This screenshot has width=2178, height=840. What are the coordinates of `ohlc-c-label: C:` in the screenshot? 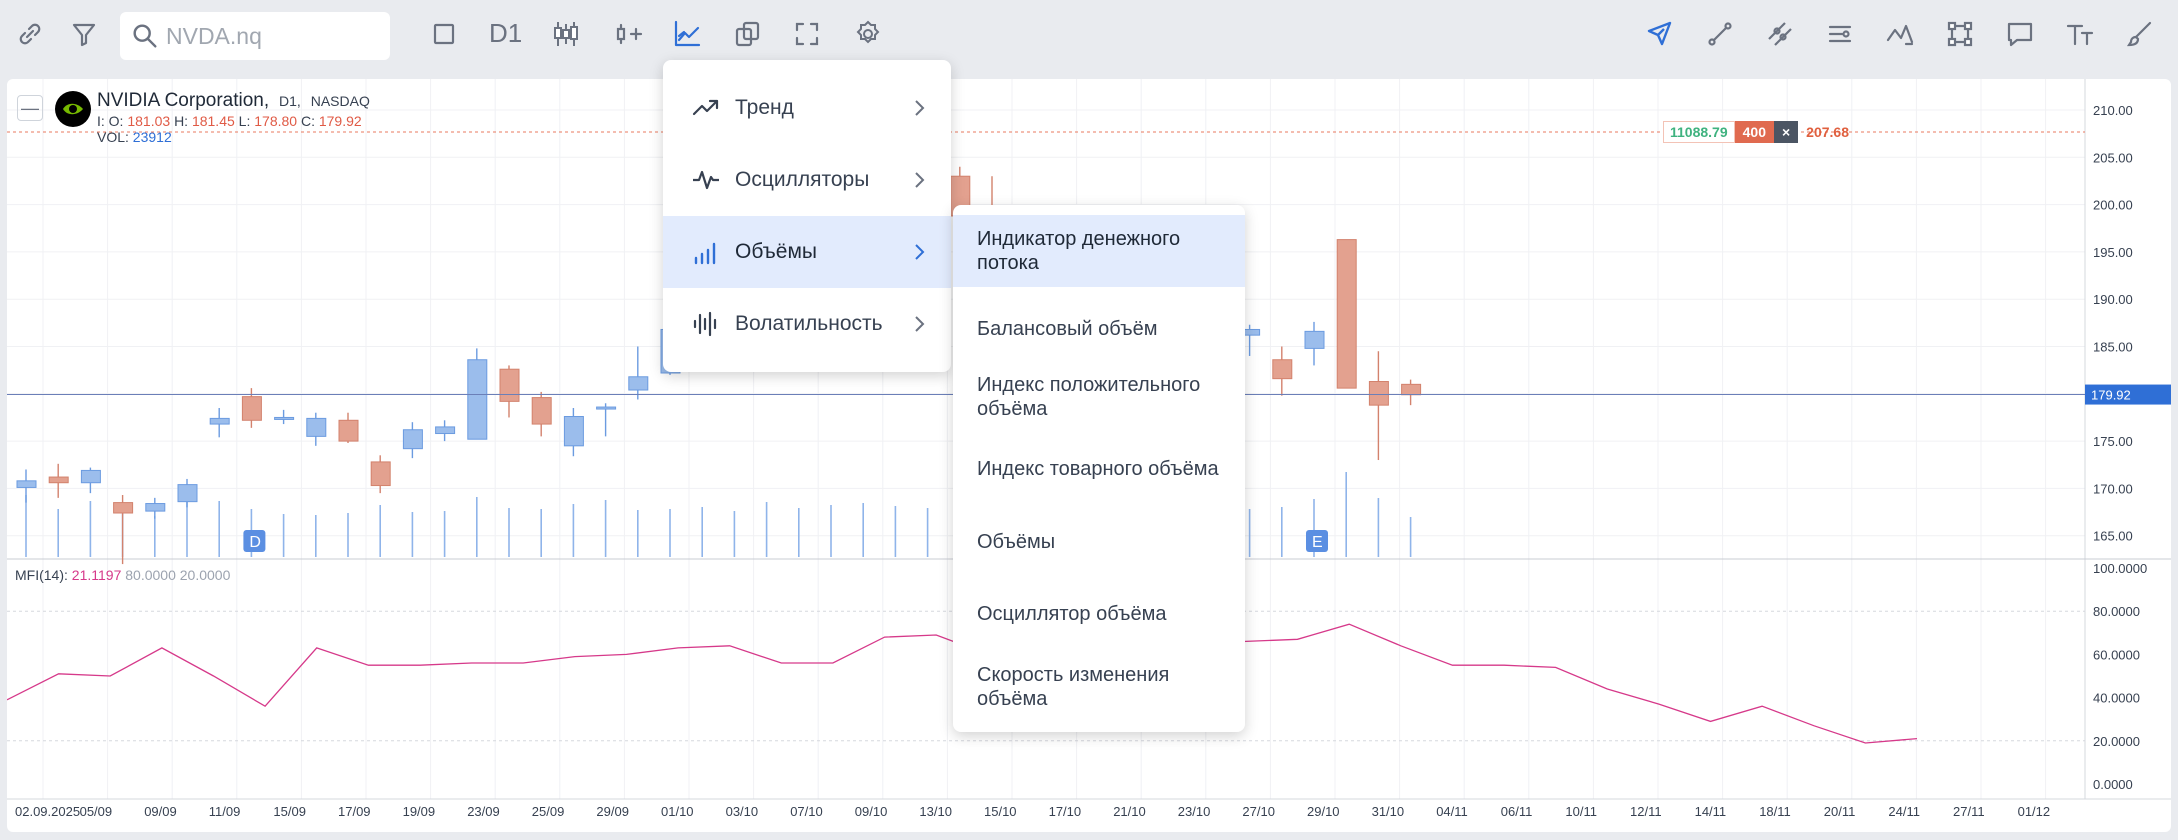 It's located at (307, 121).